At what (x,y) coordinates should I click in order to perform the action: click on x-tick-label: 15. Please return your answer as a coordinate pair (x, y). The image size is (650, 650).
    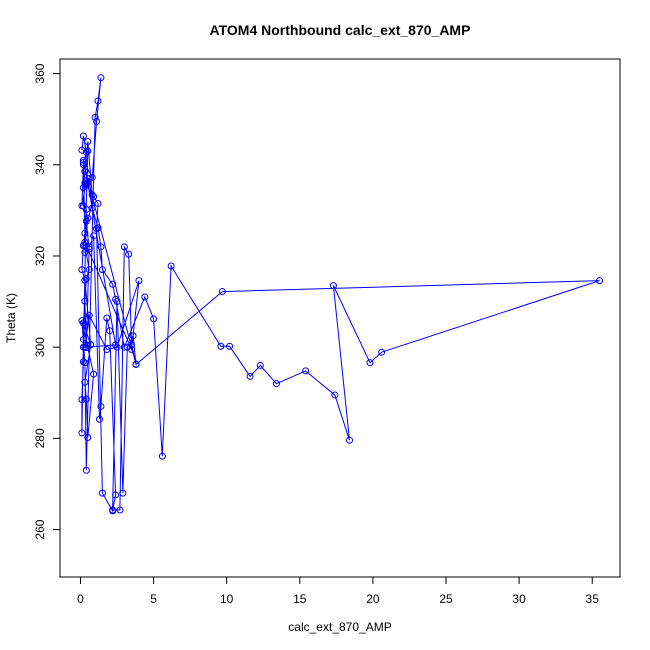
    Looking at the image, I should click on (300, 599).